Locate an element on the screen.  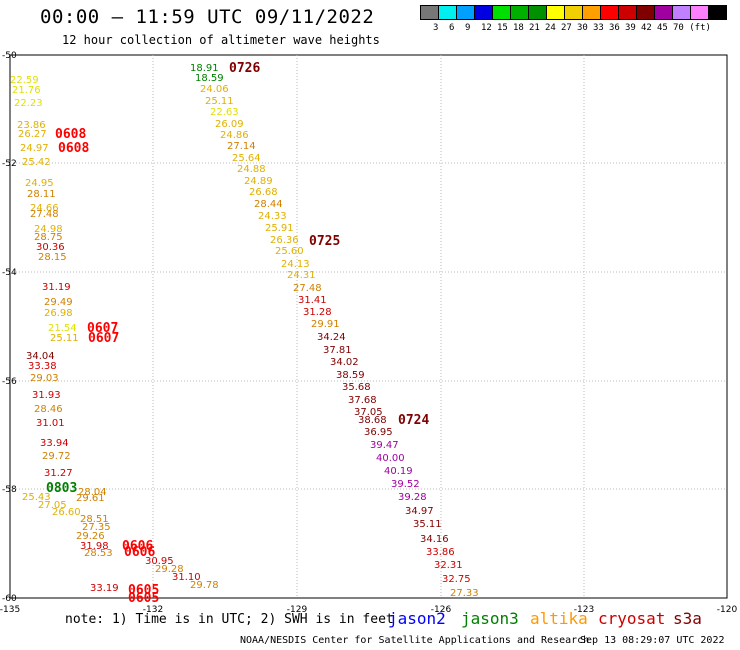
swh-value: 26.60 is located at coordinates (66, 512).